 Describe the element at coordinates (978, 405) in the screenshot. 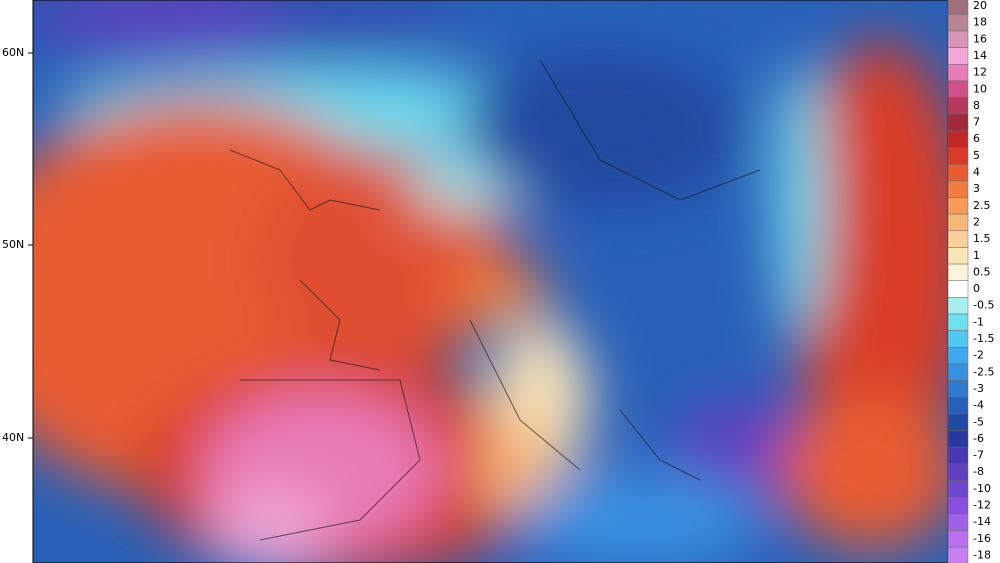

I see `legend-label: -4` at that location.